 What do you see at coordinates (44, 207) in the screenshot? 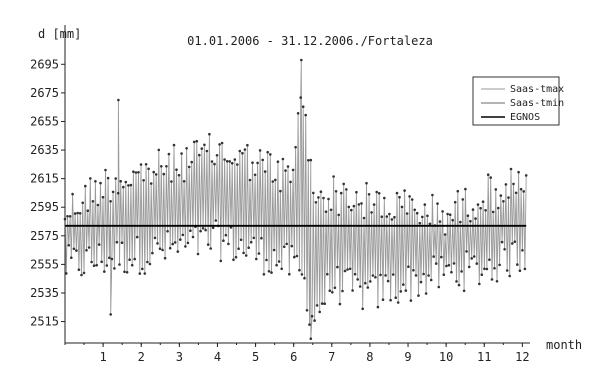
I see `y-tick-label: 2595` at bounding box center [44, 207].